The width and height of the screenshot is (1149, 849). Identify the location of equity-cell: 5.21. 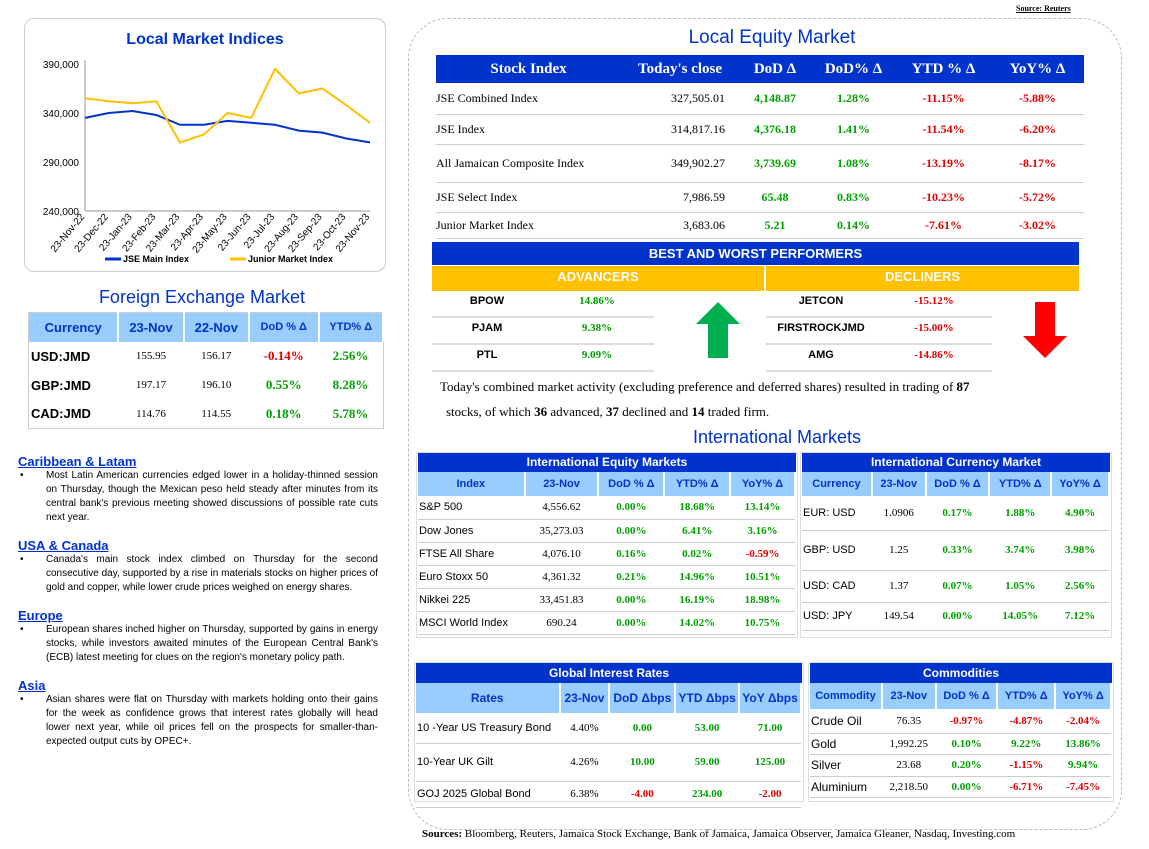
(775, 225).